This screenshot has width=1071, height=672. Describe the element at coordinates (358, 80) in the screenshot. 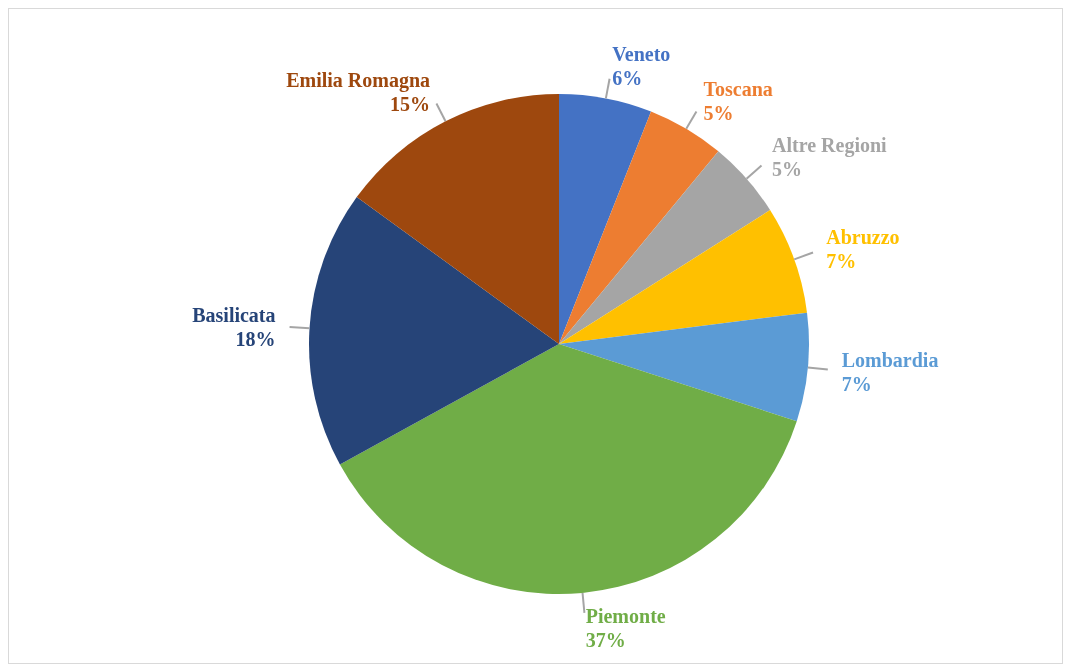

I see `slice-label: Emilia Romagna` at that location.